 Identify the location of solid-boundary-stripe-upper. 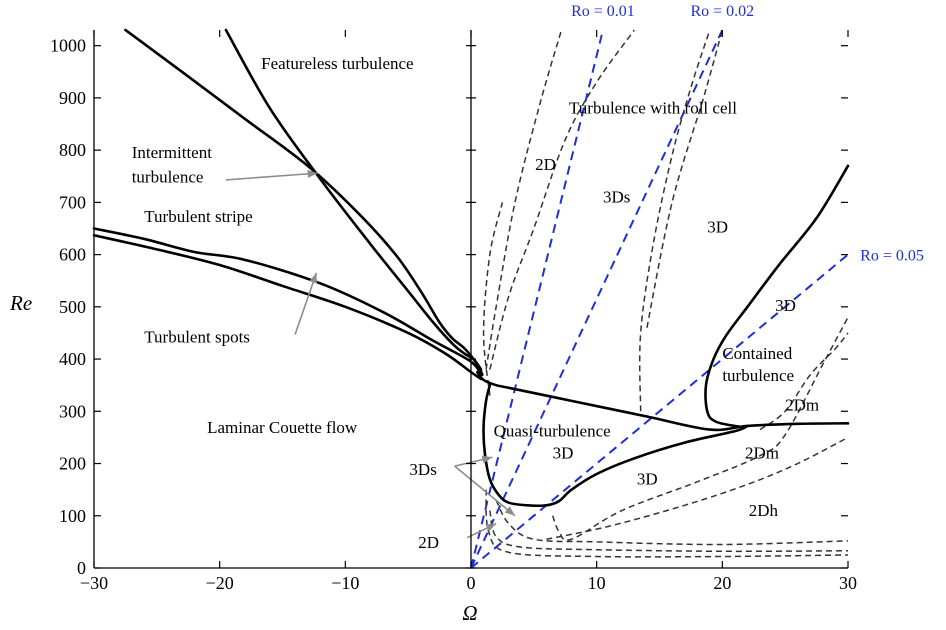
(287, 302).